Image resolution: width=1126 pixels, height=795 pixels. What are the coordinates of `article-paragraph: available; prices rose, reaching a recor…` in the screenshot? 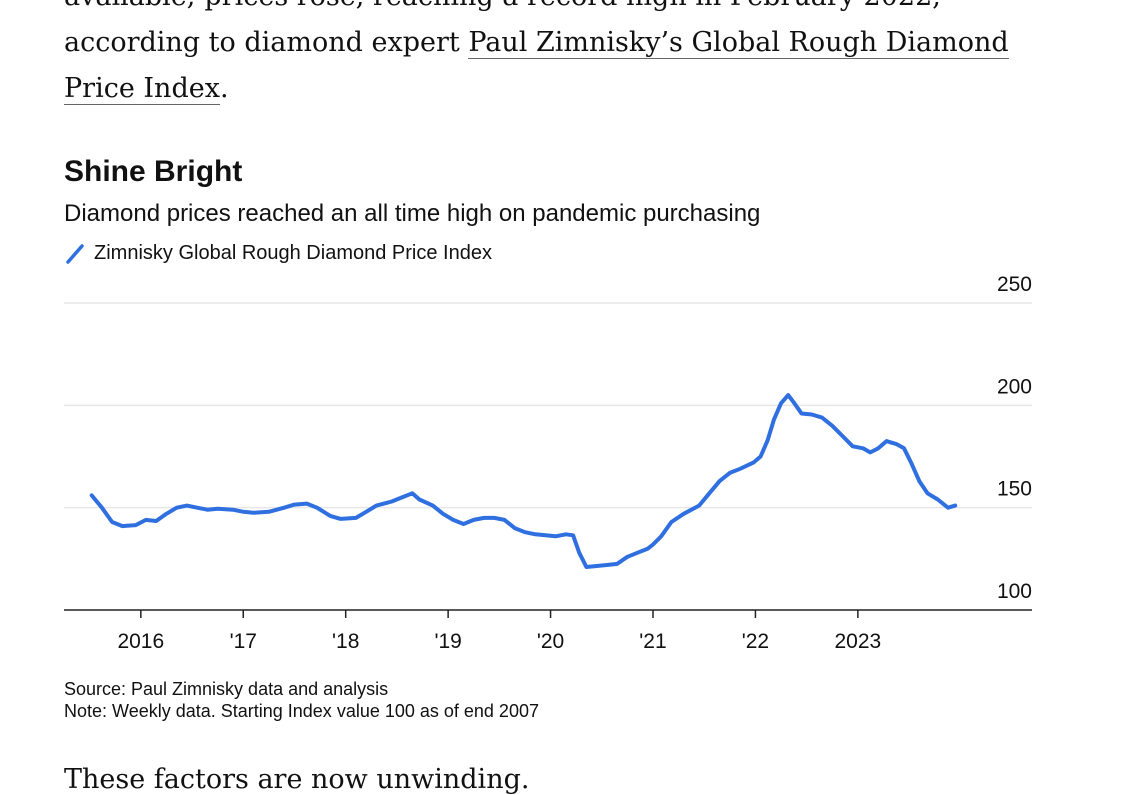 It's located at (564, 56).